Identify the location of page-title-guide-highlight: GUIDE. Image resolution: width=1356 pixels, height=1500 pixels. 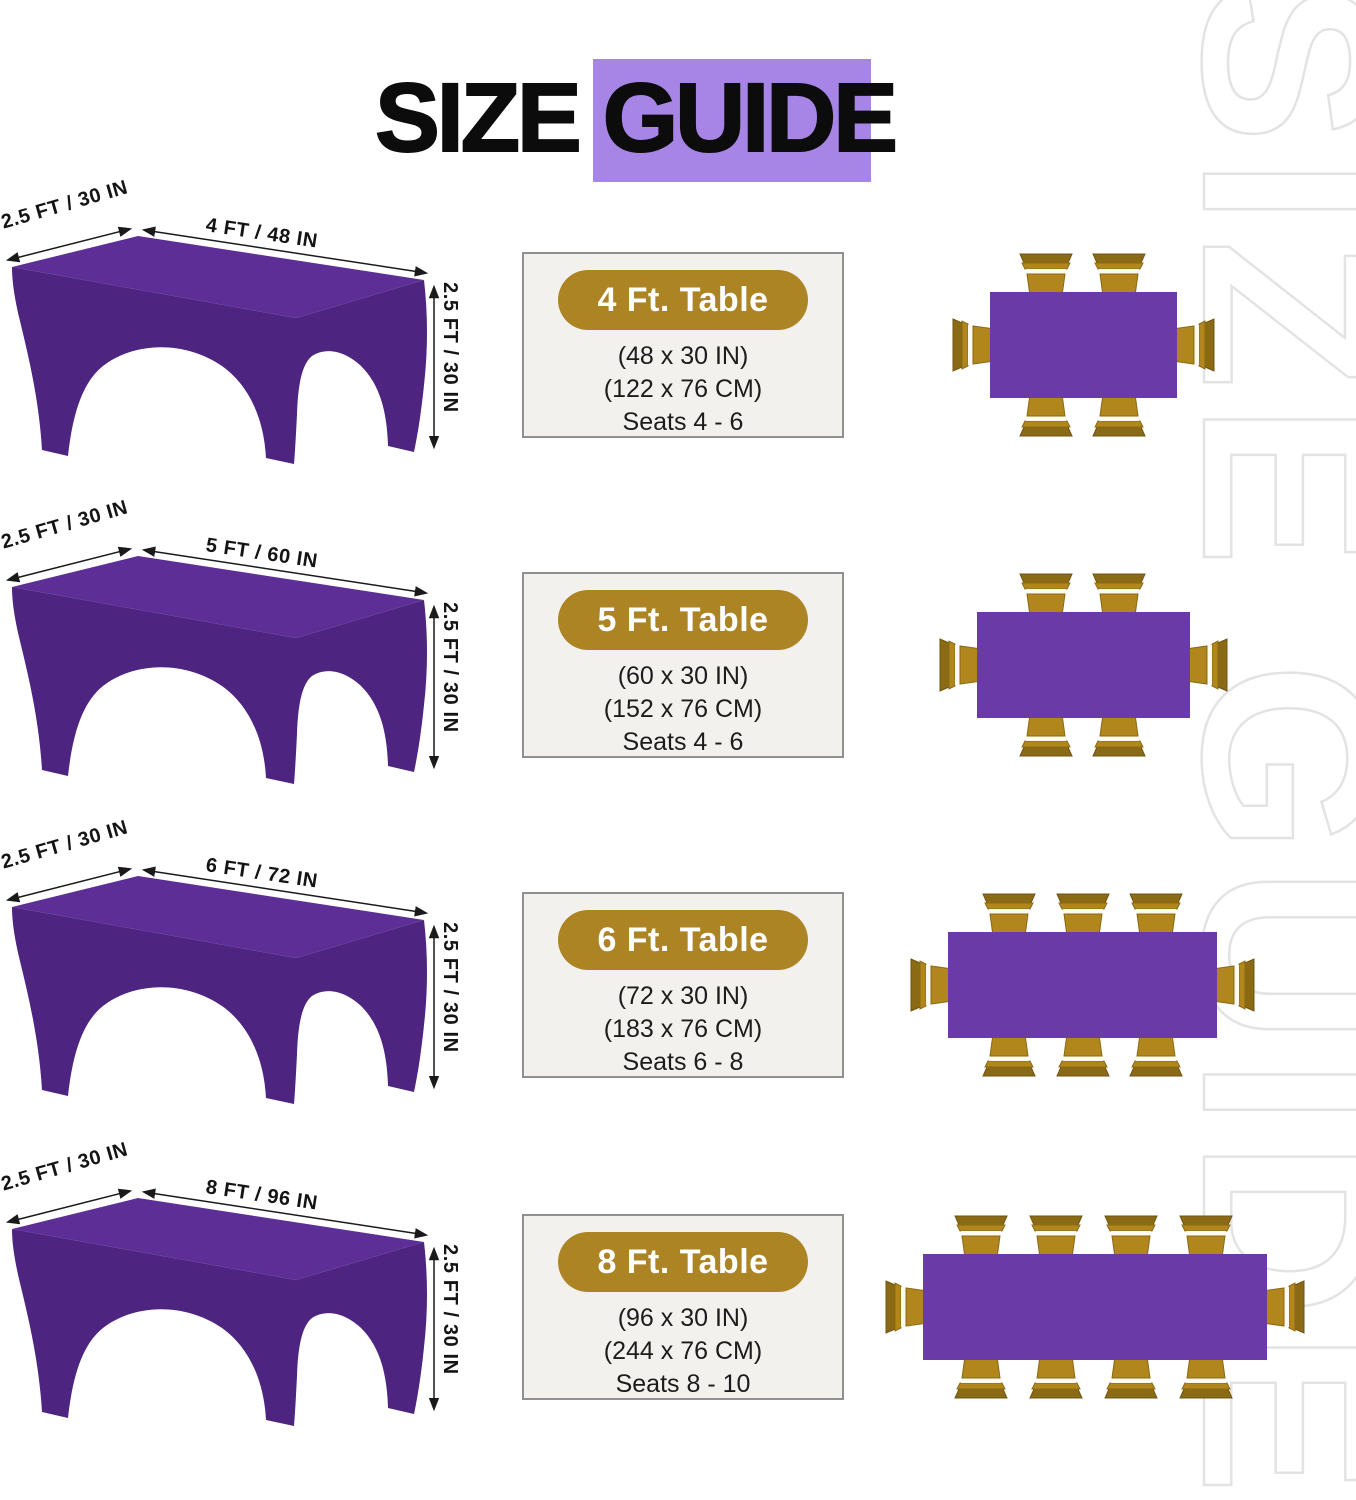
(750, 120).